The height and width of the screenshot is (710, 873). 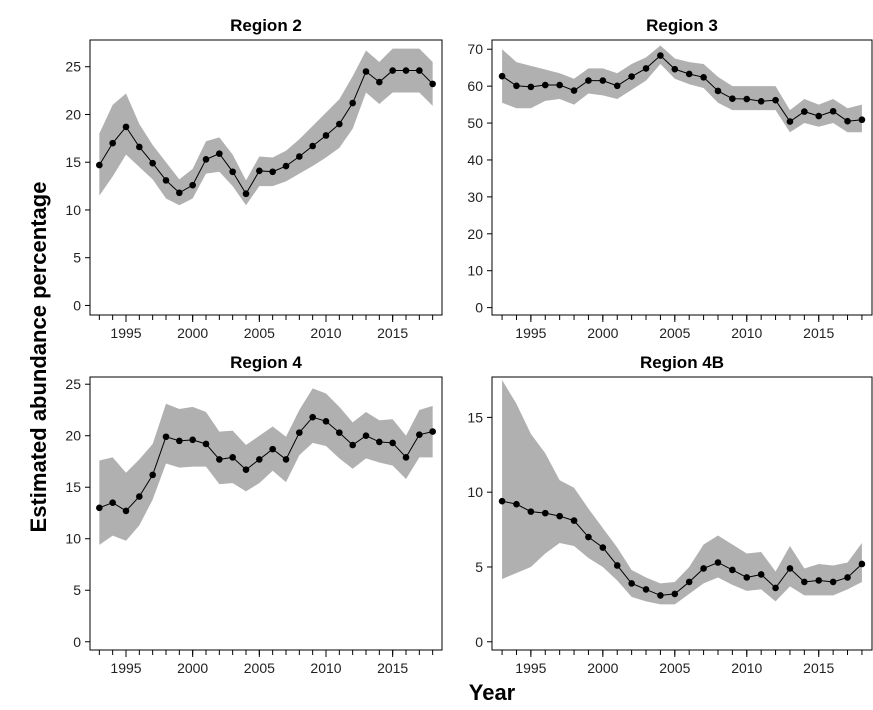 I want to click on region-2-y-tick-label: 20, so click(x=73, y=114).